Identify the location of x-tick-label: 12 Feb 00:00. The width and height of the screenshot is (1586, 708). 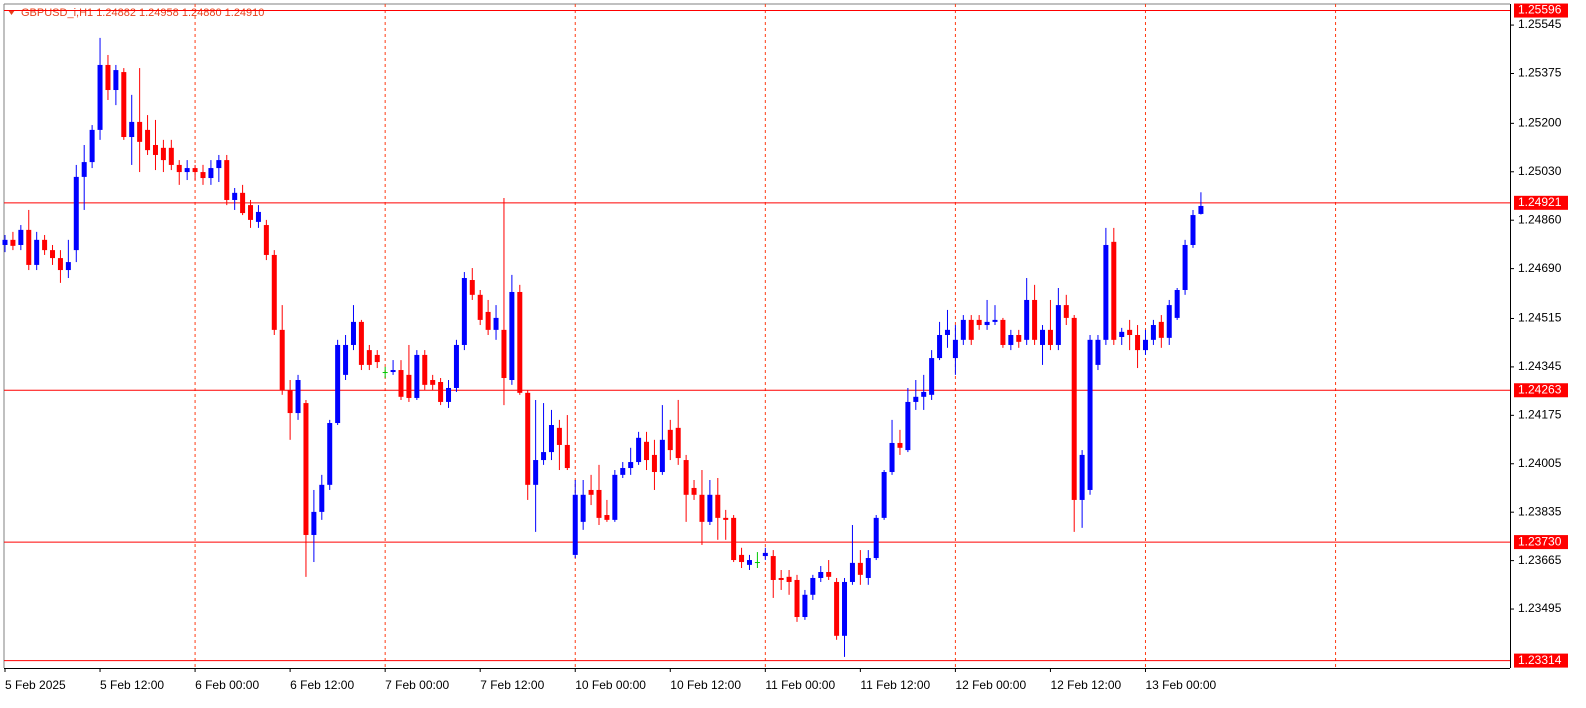
(990, 685).